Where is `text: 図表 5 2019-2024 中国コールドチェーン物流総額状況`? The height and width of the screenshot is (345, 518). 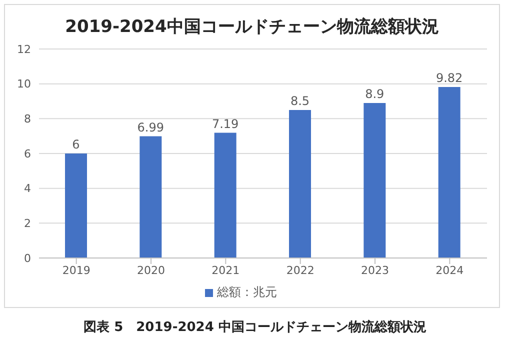
text: 図表 5 2019-2024 中国コールドチェーン物流総額状況 is located at coordinates (255, 327).